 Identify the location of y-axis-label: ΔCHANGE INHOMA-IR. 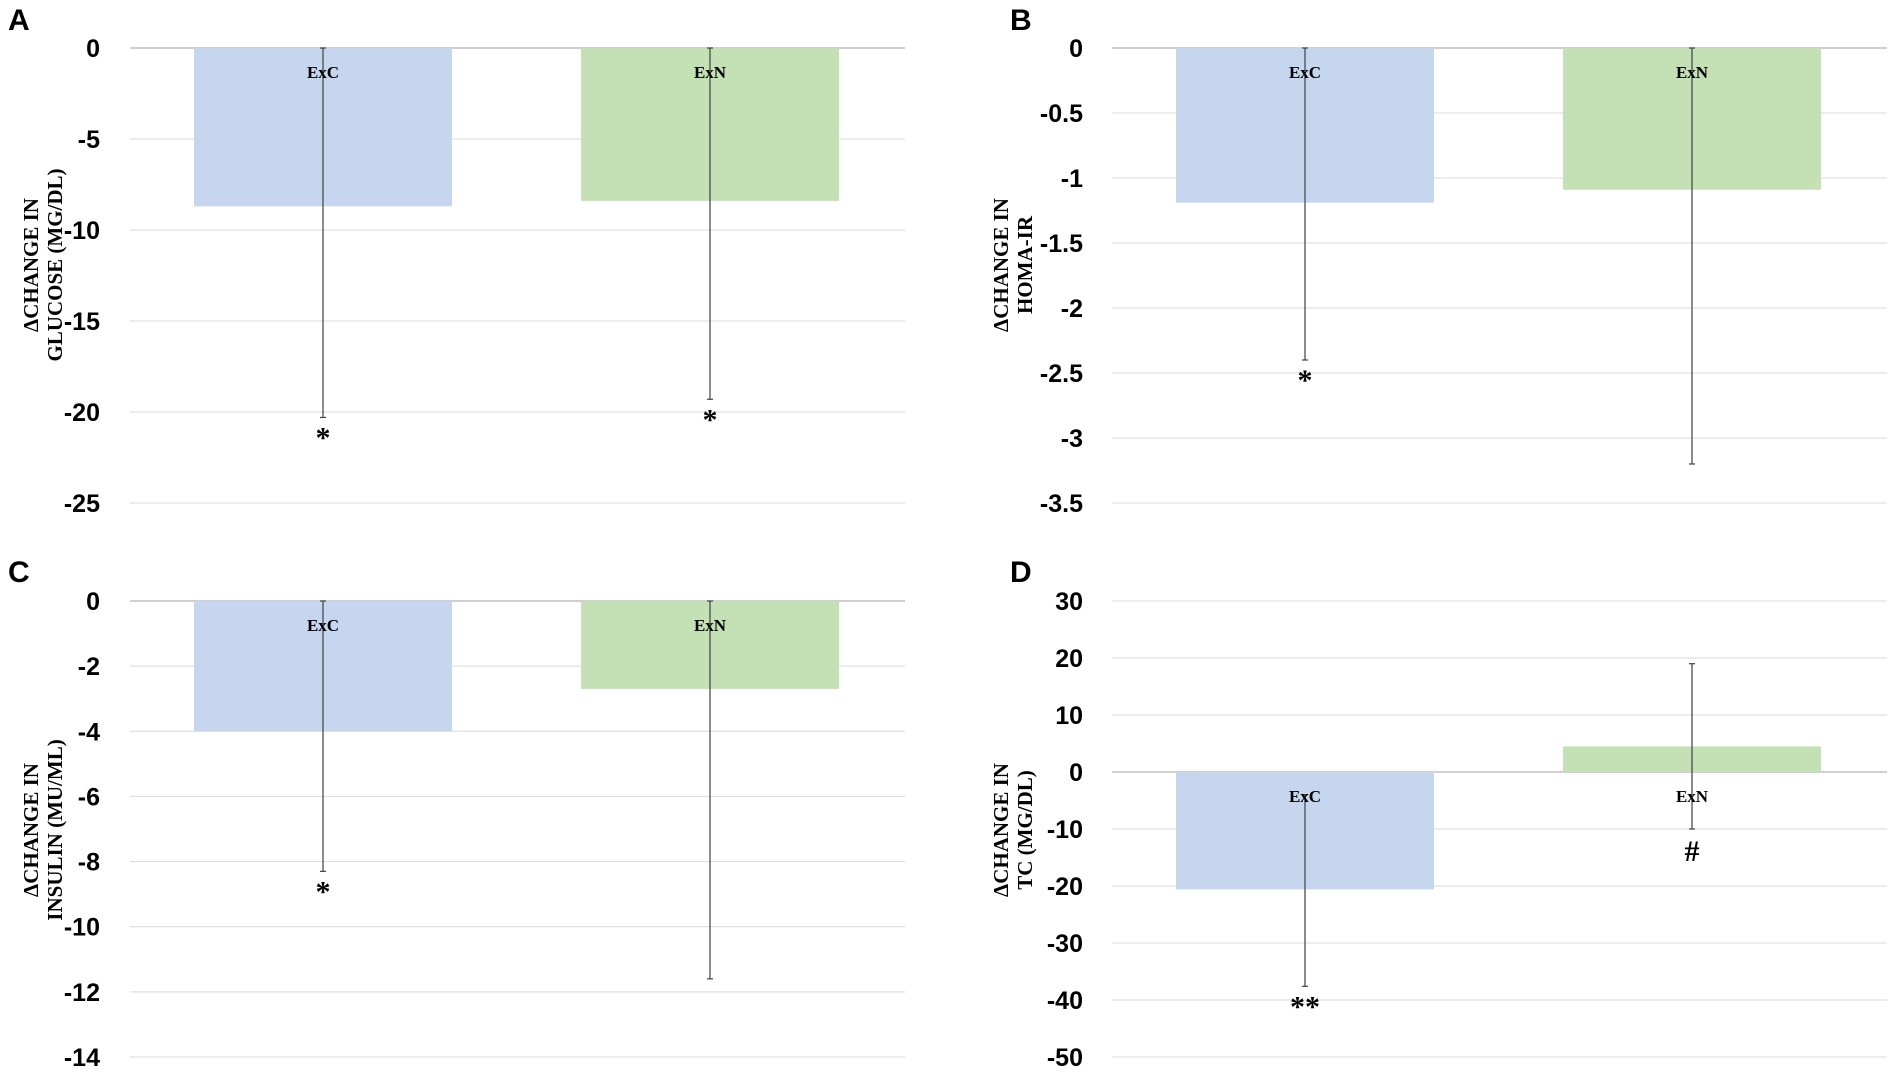
(1013, 265).